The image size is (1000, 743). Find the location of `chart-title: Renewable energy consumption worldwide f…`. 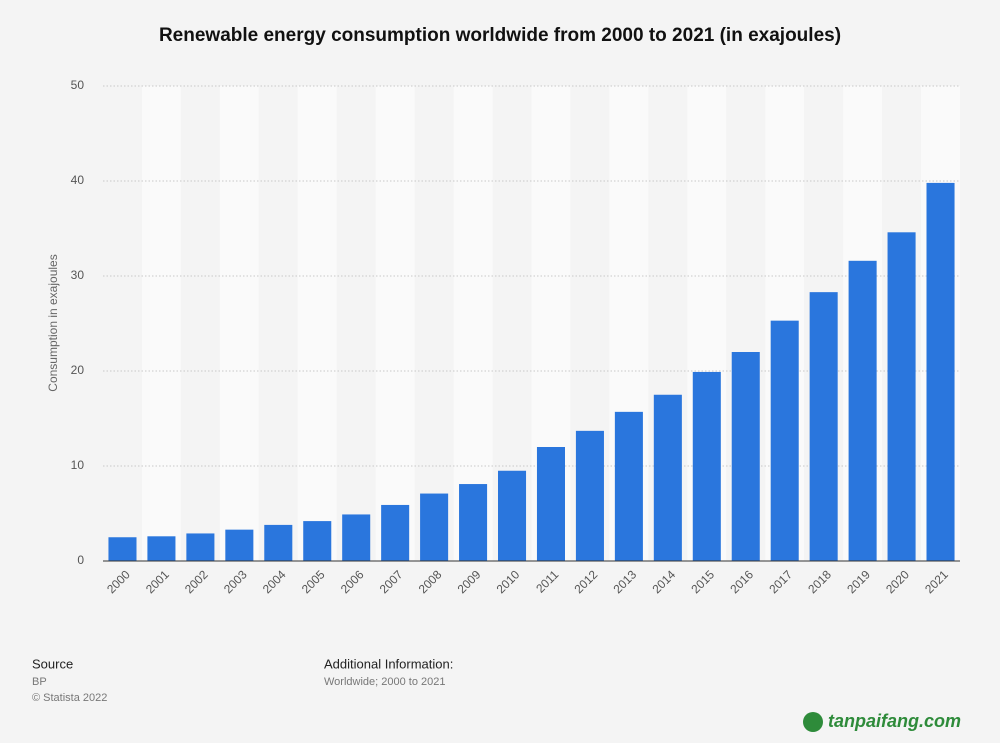

chart-title: Renewable energy consumption worldwide f… is located at coordinates (500, 35).